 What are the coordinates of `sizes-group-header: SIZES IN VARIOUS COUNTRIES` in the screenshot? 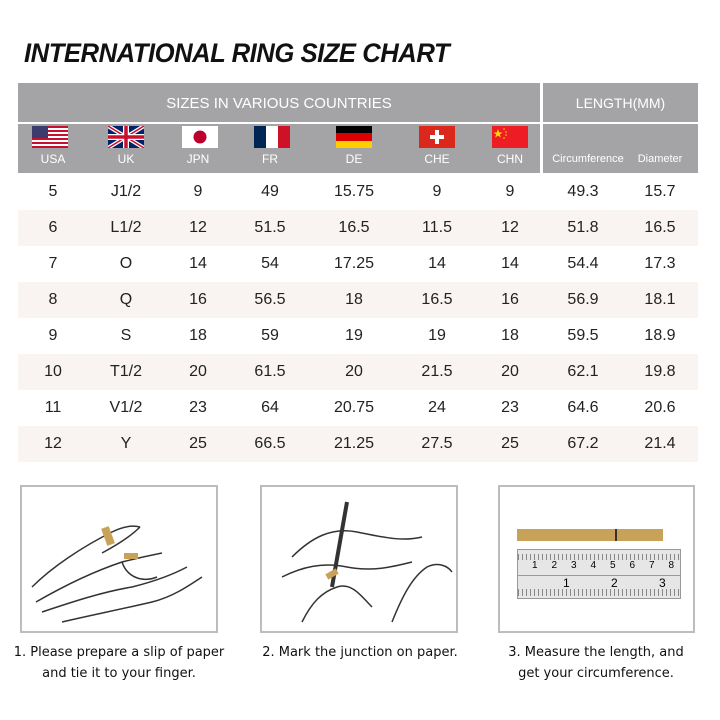 It's located at (279, 103).